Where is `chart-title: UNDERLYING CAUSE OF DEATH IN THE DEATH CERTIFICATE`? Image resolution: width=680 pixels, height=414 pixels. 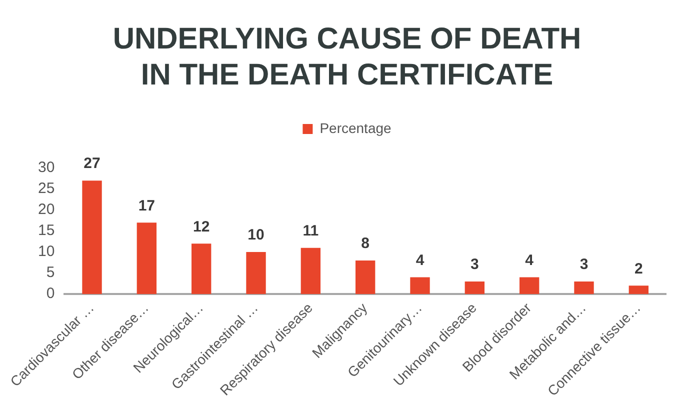 chart-title: UNDERLYING CAUSE OF DEATH IN THE DEATH CERTIFICATE is located at coordinates (347, 57).